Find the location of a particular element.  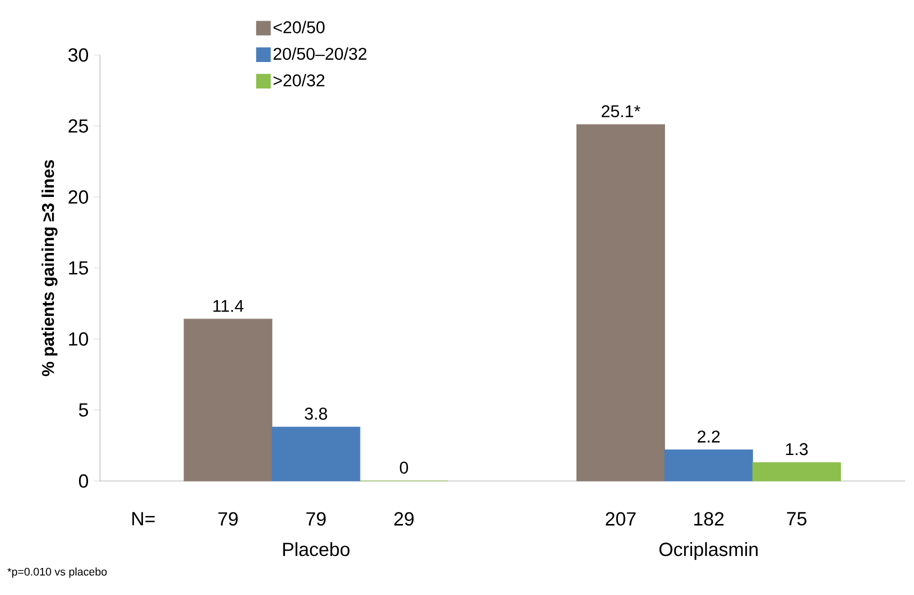

x-tick-label: Placebo is located at coordinates (316, 549).